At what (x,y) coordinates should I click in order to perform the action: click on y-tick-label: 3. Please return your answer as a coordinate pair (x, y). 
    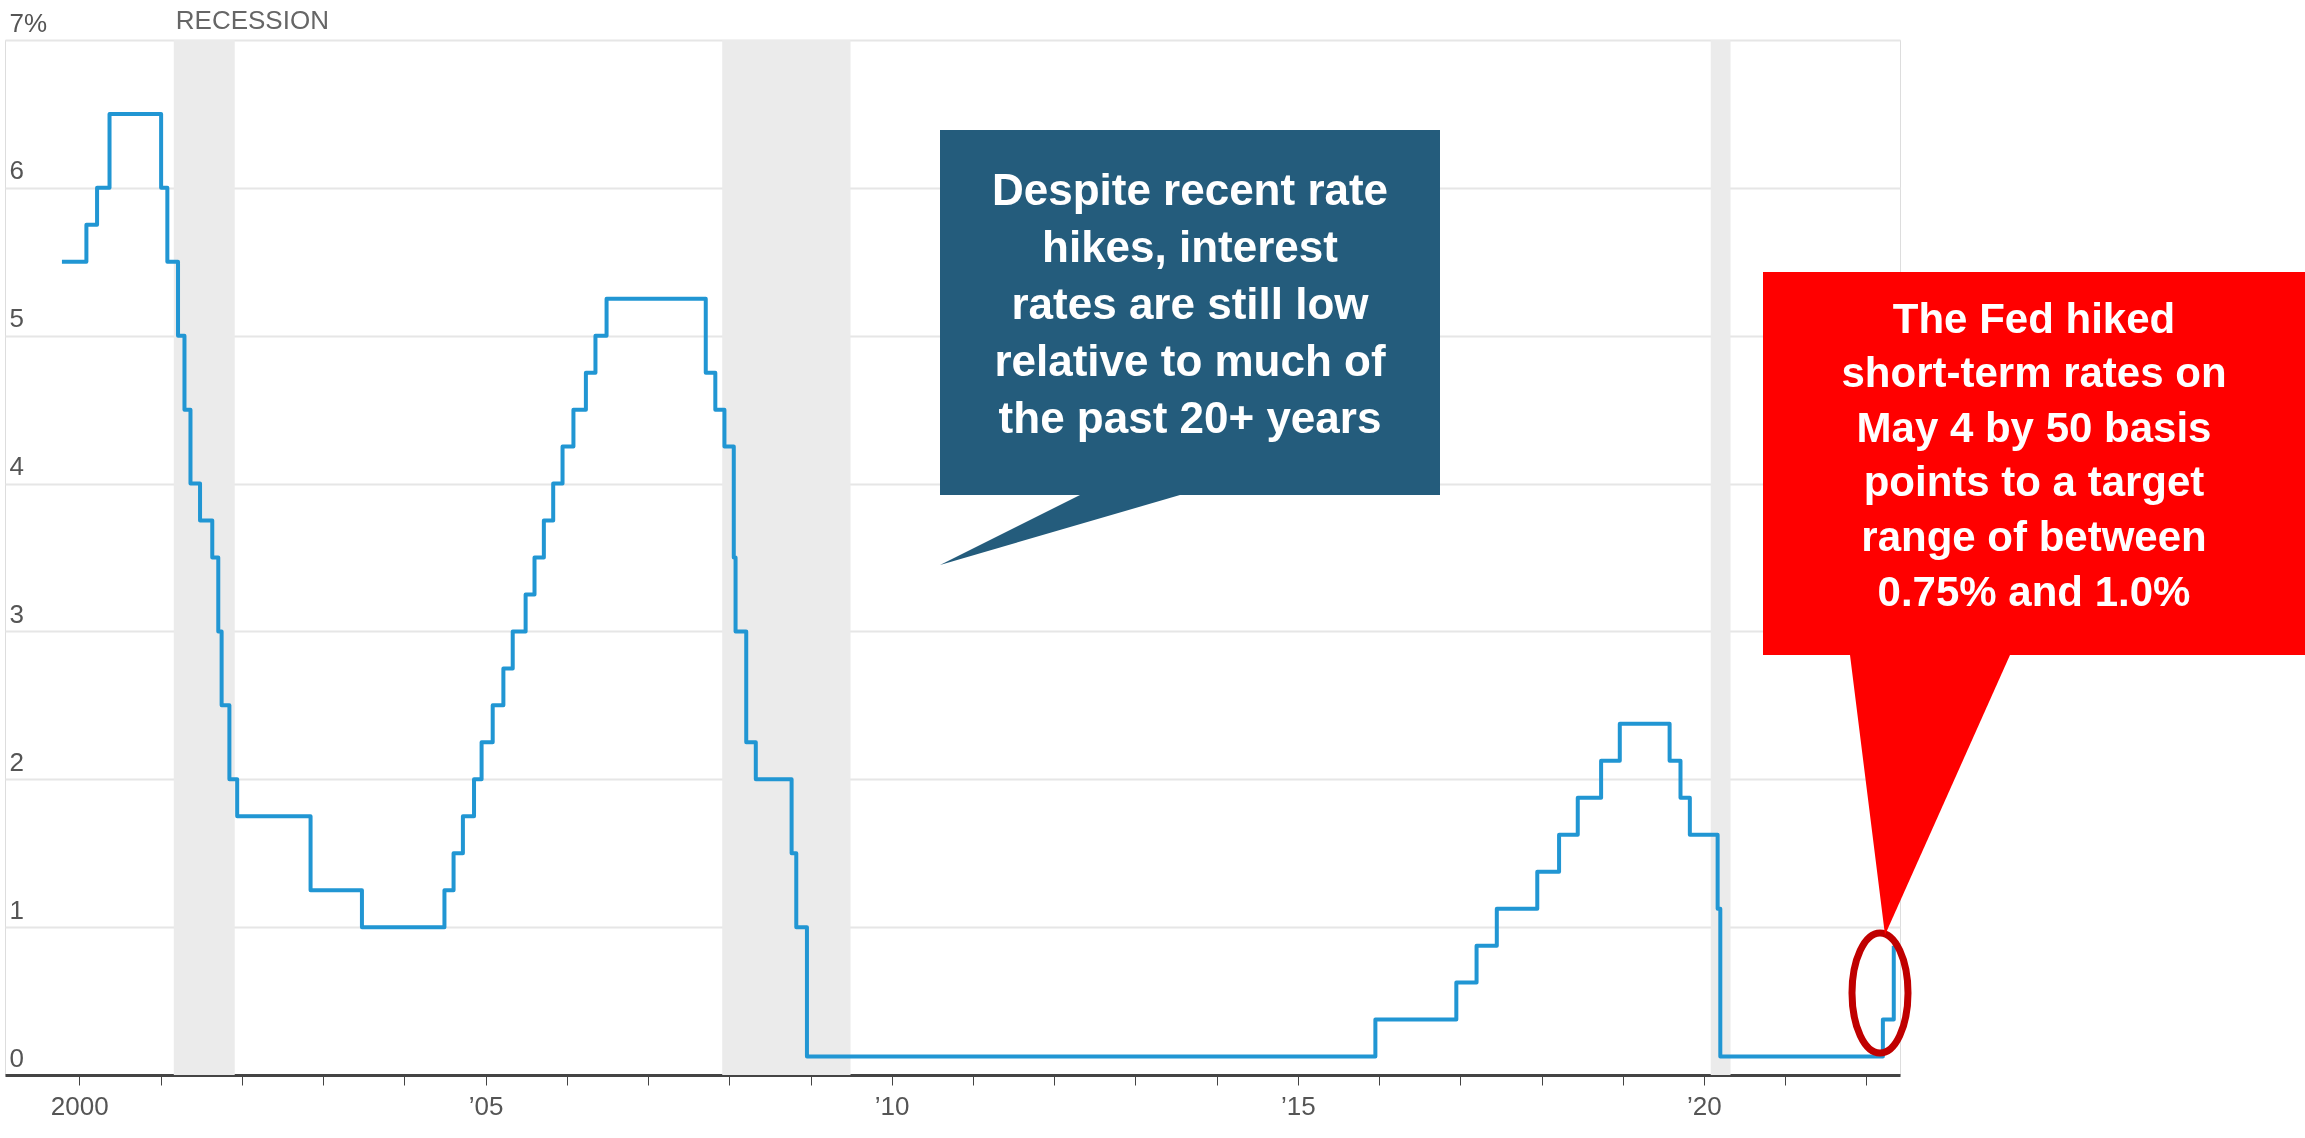
    Looking at the image, I should click on (16, 613).